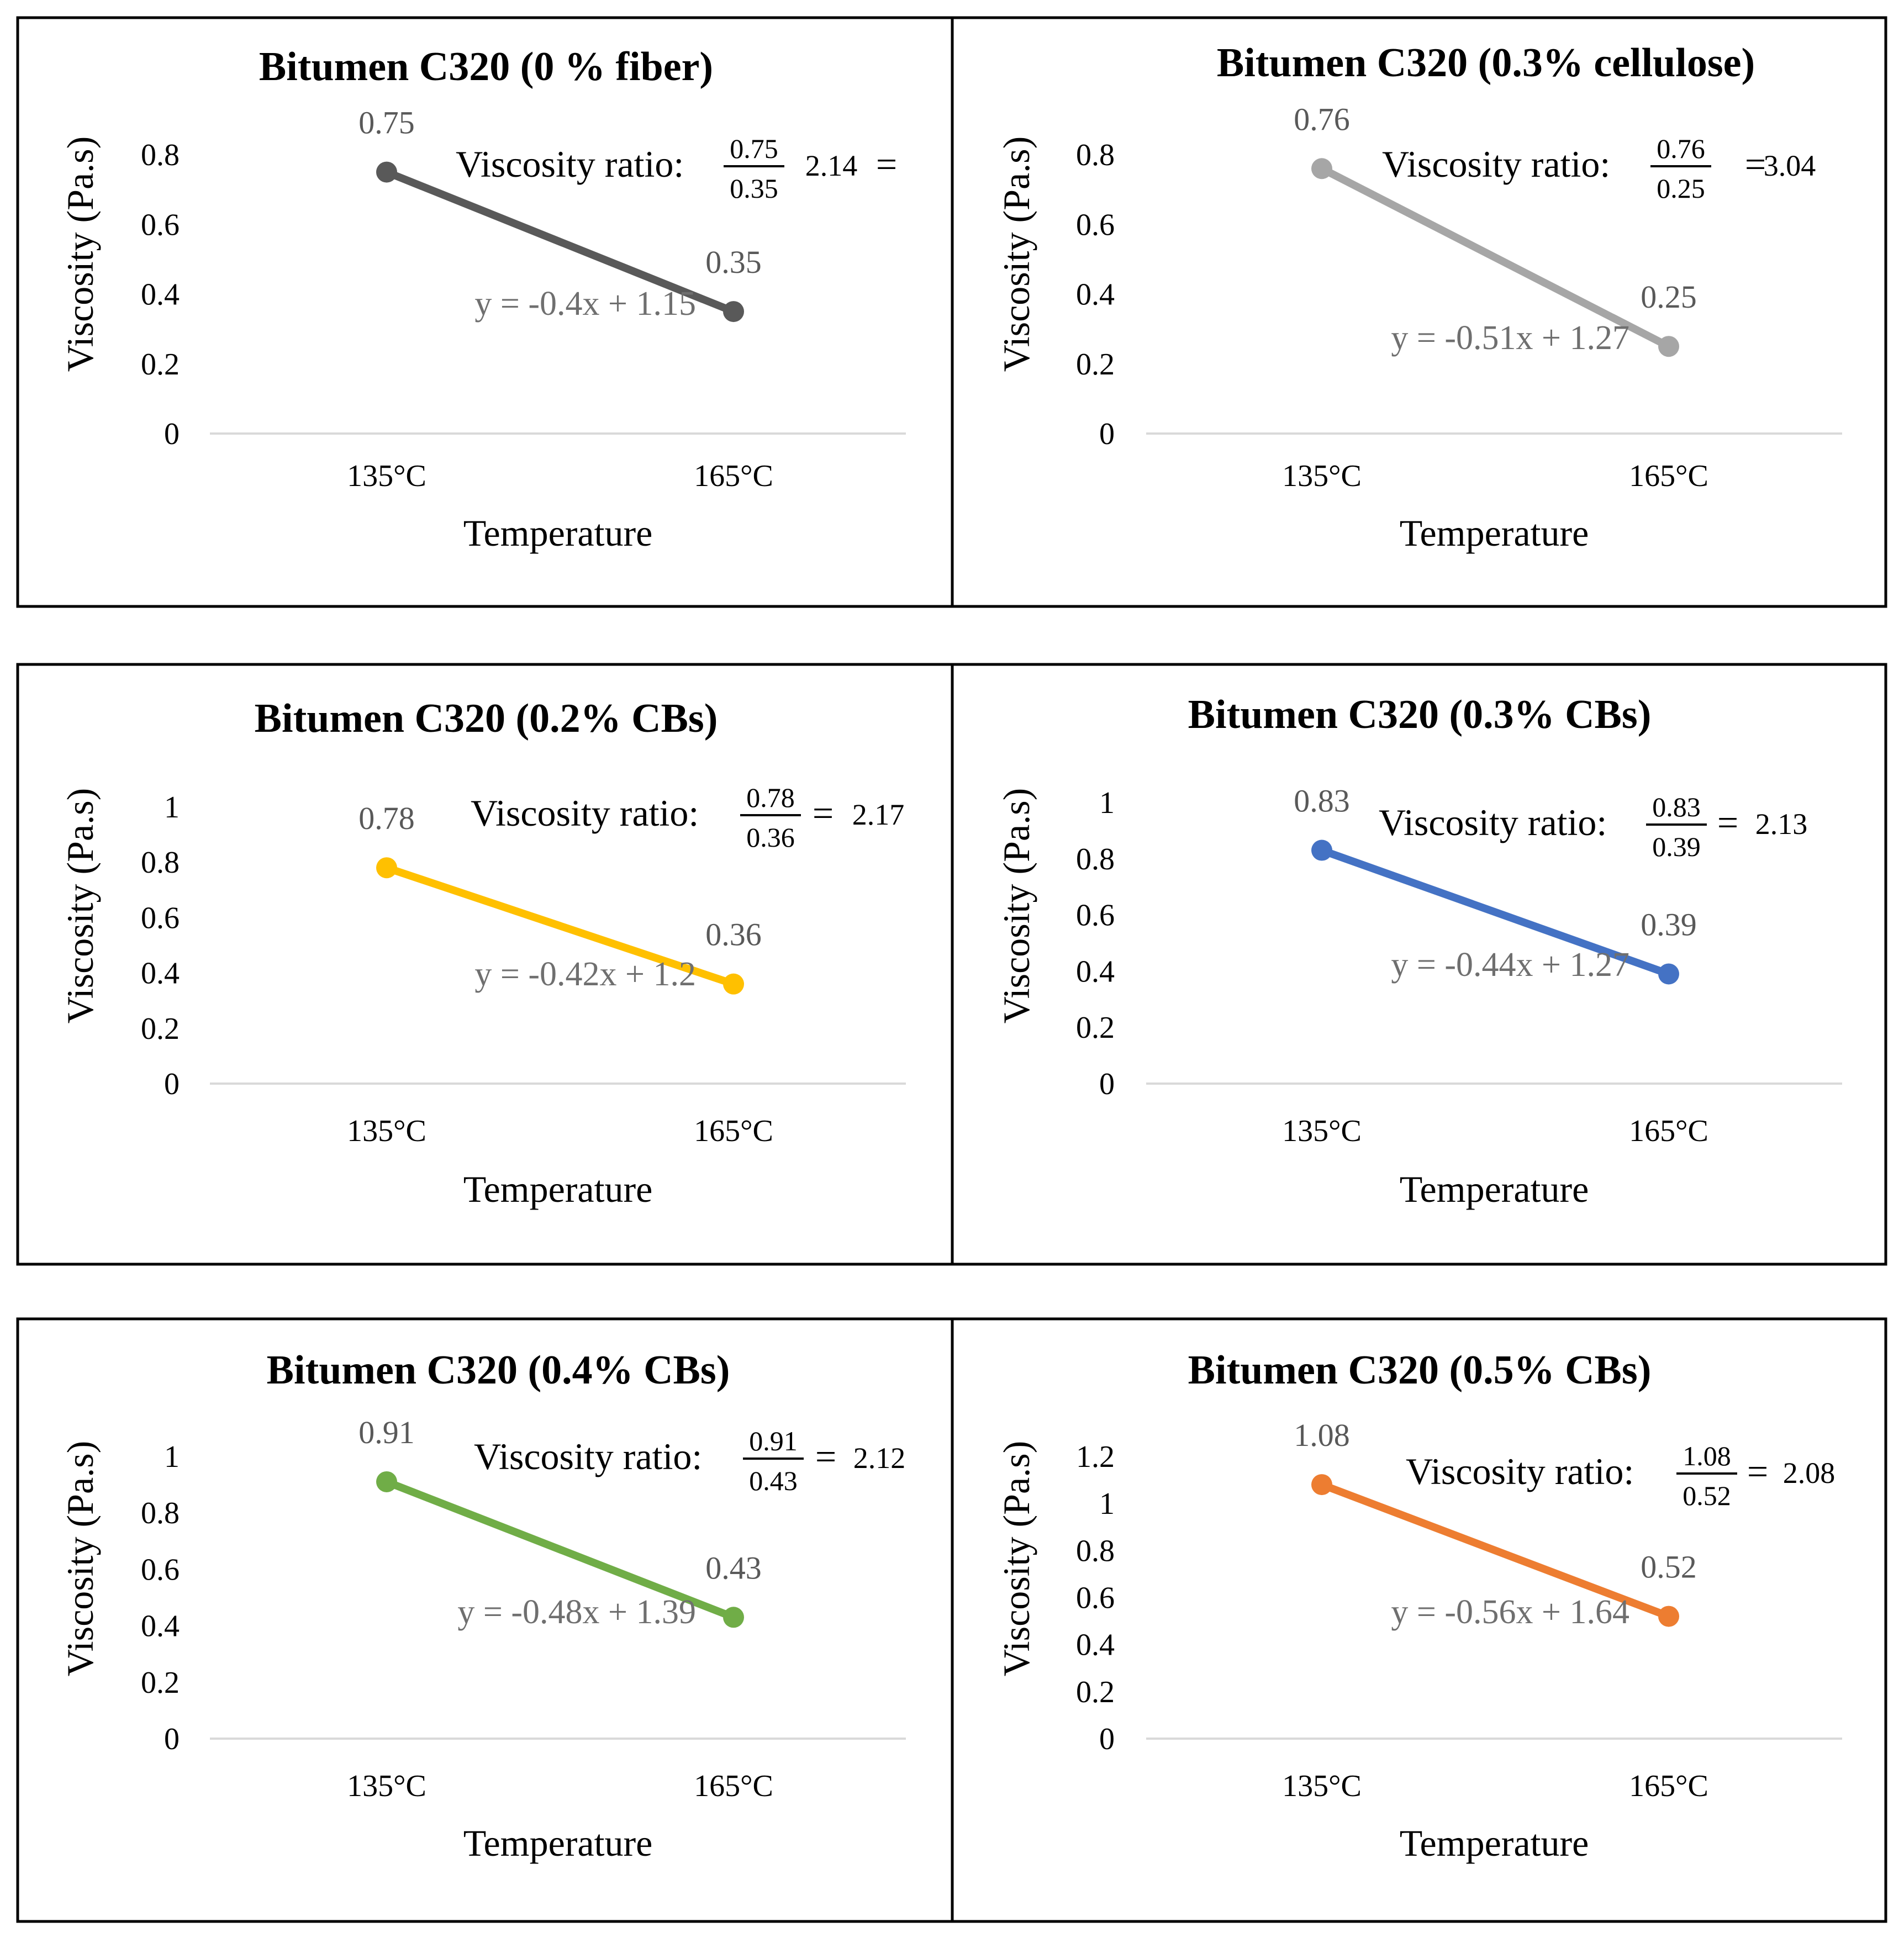 This screenshot has height=1938, width=1904. I want to click on ratio-numerator: 0.75, so click(754, 148).